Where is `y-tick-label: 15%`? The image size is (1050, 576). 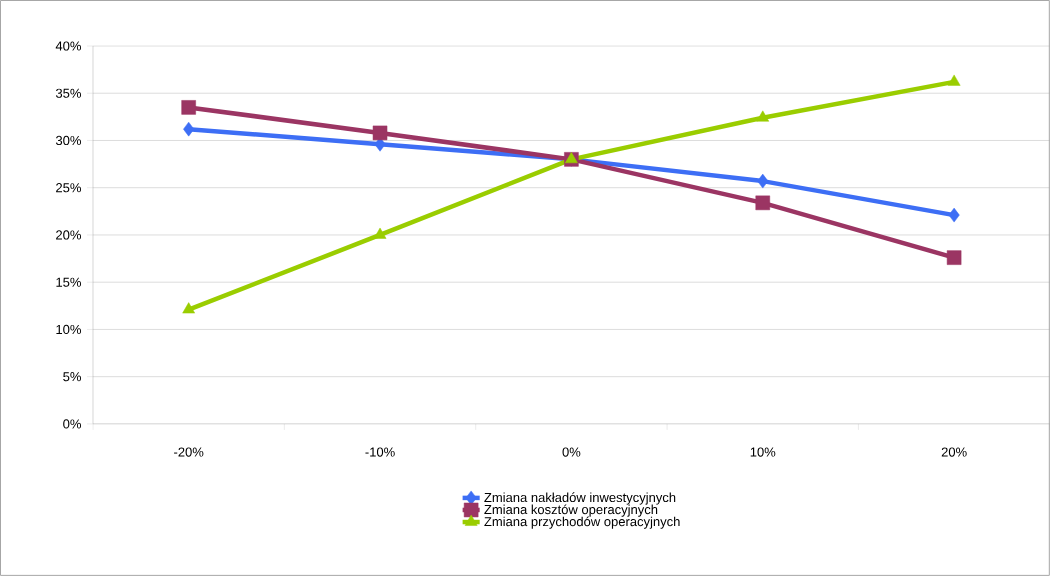 y-tick-label: 15% is located at coordinates (68, 282).